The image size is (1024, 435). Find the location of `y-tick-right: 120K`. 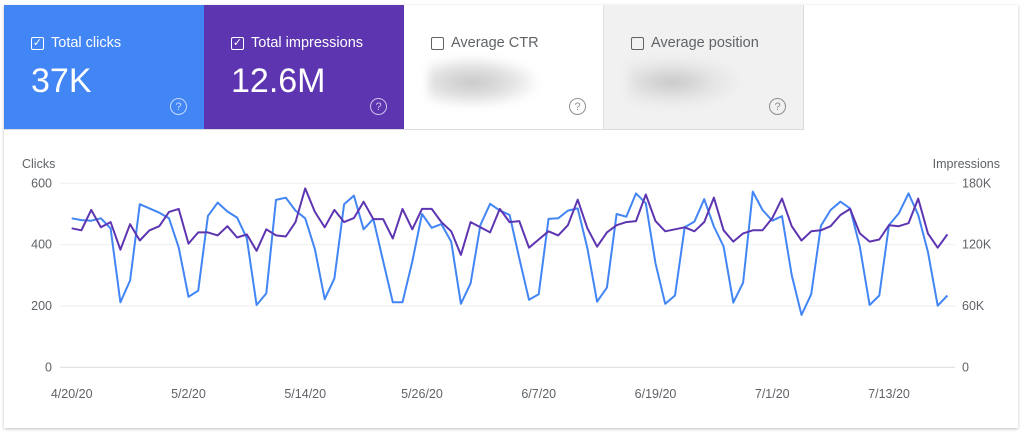

y-tick-right: 120K is located at coordinates (977, 245).